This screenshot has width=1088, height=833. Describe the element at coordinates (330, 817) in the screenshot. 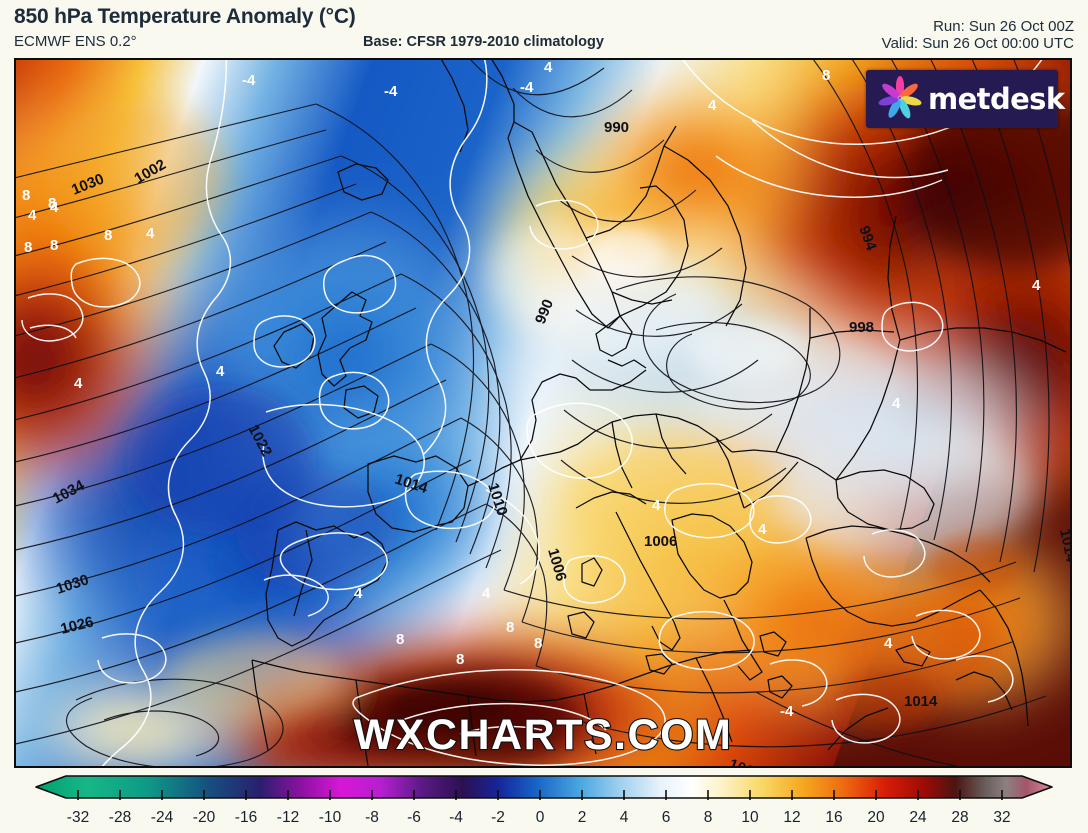

I see `colorbar-tick-label: -10` at that location.